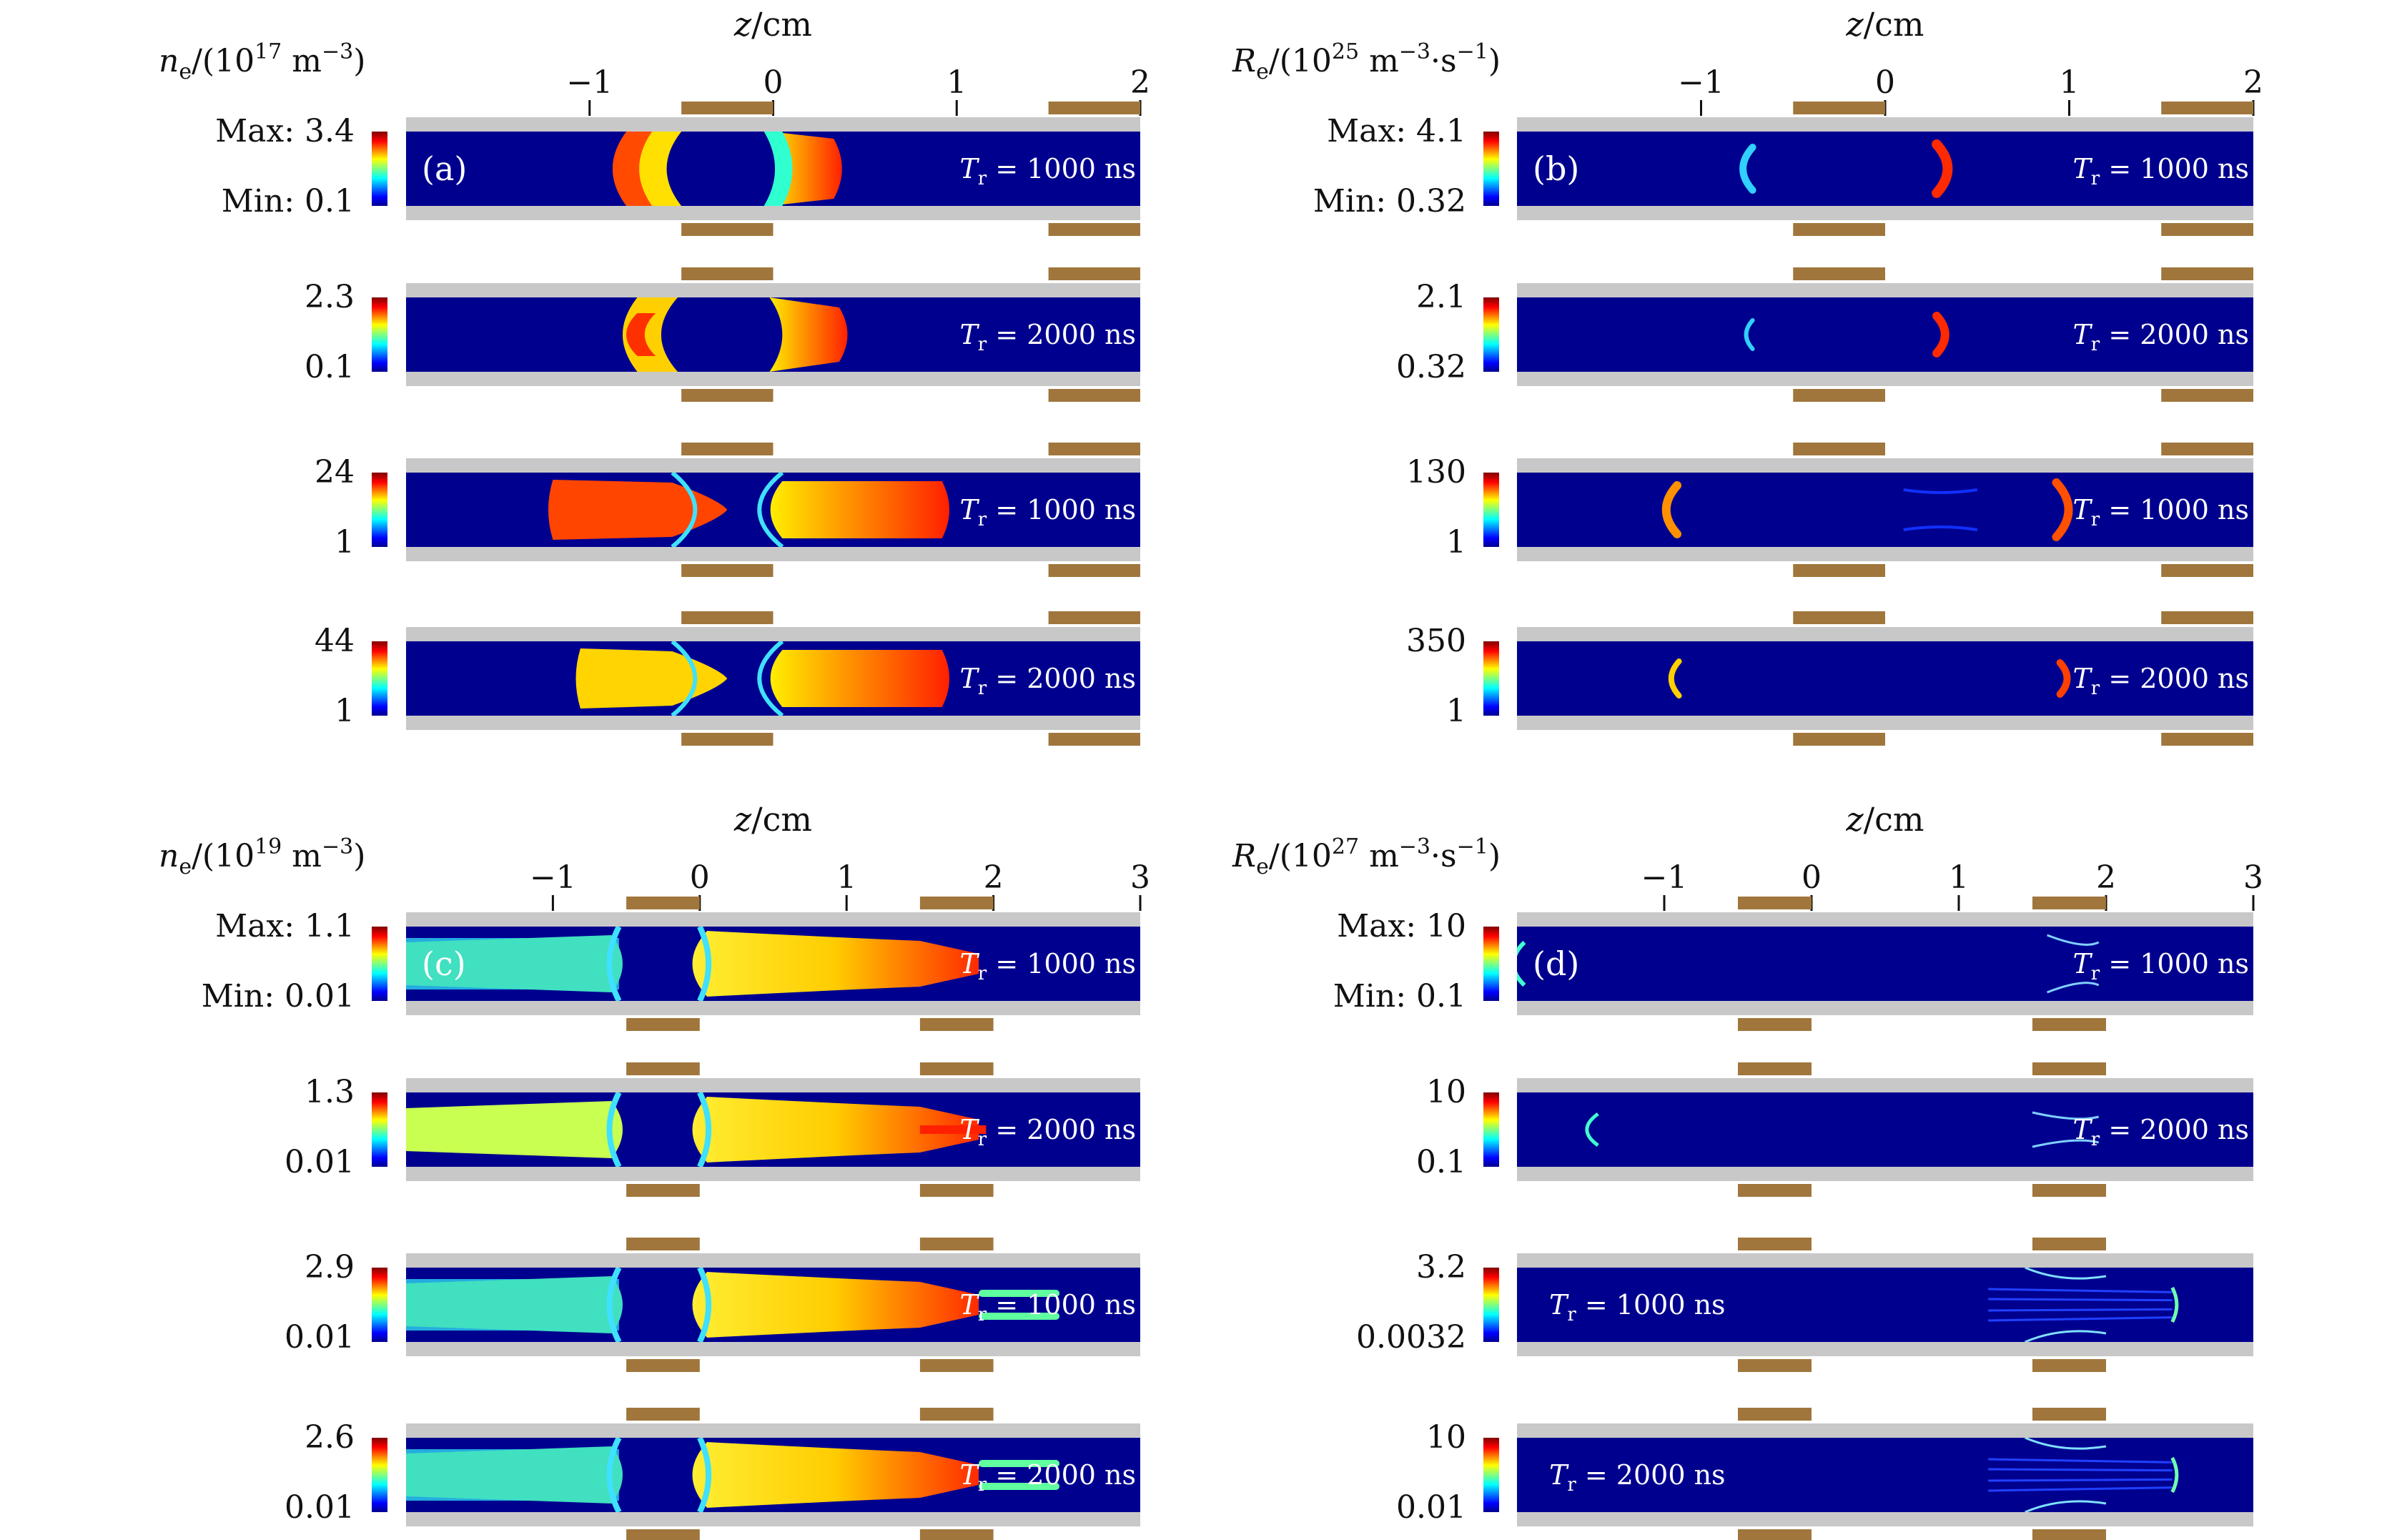 Image resolution: width=2392 pixels, height=1540 pixels. I want to click on colorbar-min: Min: 0.1, so click(1400, 997).